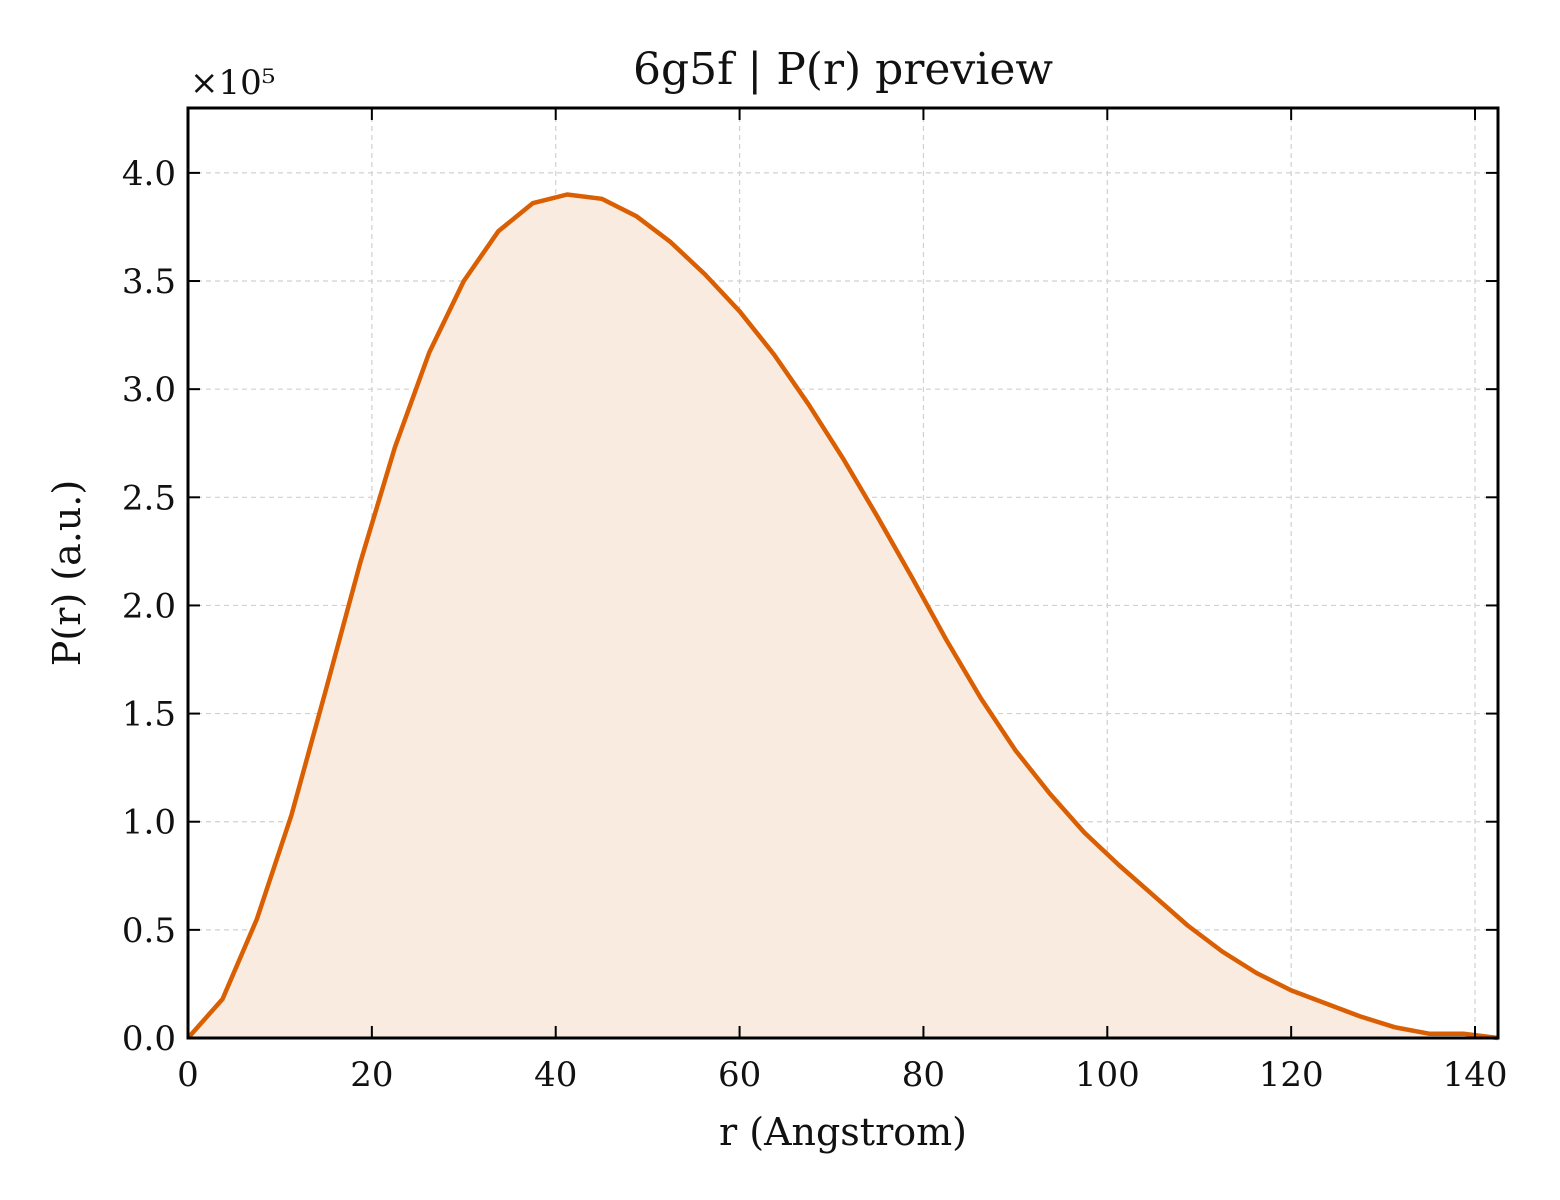  What do you see at coordinates (149, 715) in the screenshot?
I see `y-tick-label: 1.5` at bounding box center [149, 715].